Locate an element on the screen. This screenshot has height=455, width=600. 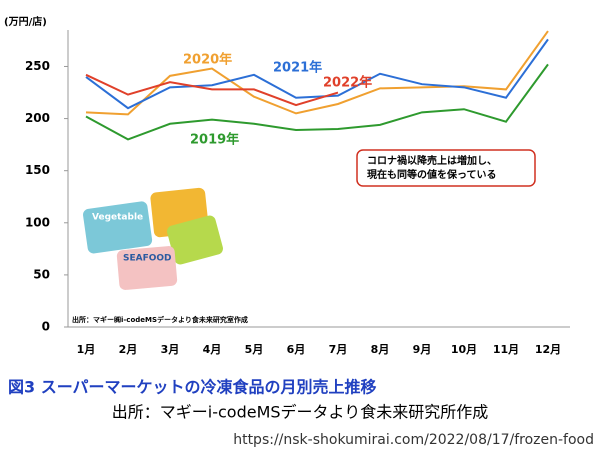
y-tick-label: 50 is located at coordinates (41, 274).